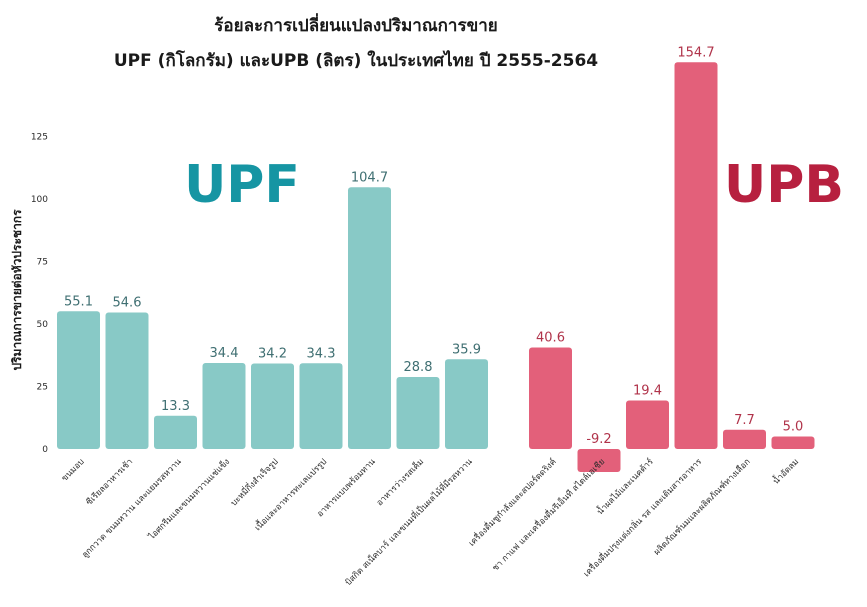  What do you see at coordinates (39, 294) in the screenshot?
I see `y-axis-ticks: 0 25 50 75 100 125` at bounding box center [39, 294].